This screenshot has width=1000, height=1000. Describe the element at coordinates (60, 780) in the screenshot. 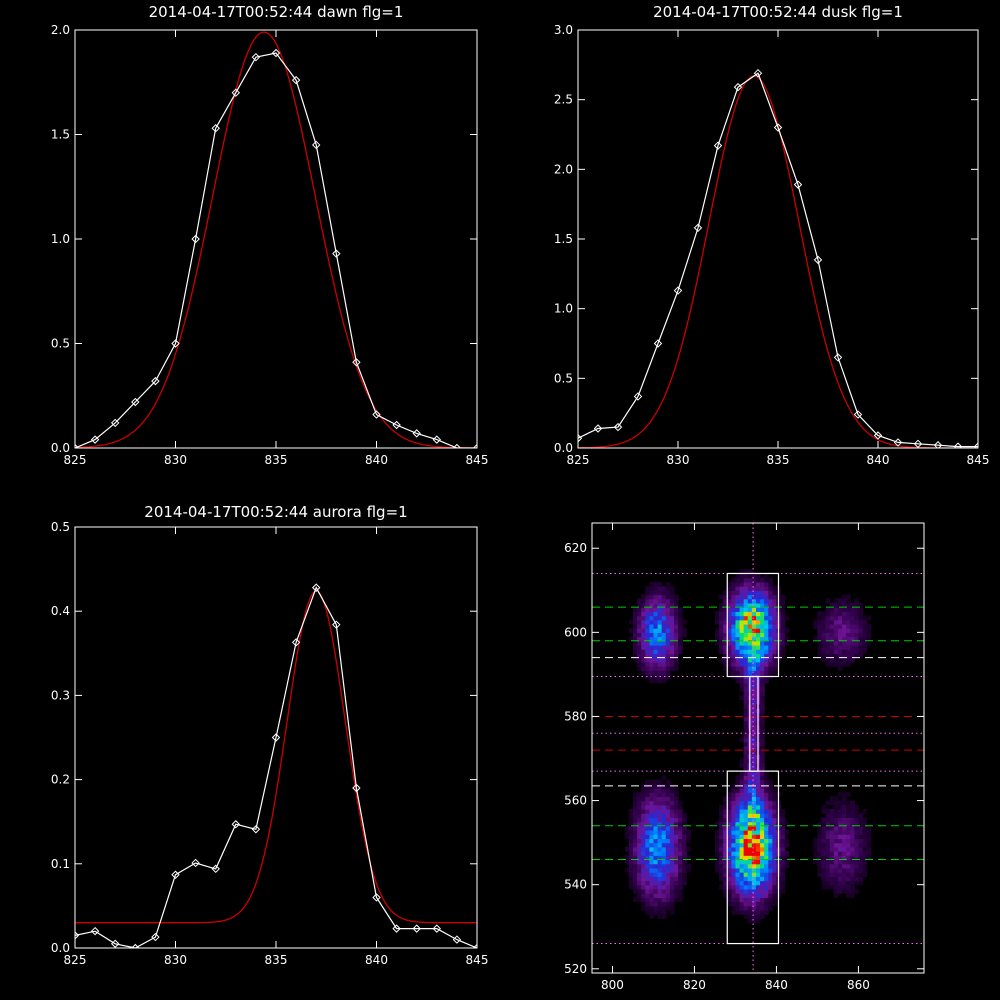

I see `y-tick-label: 0.2` at that location.